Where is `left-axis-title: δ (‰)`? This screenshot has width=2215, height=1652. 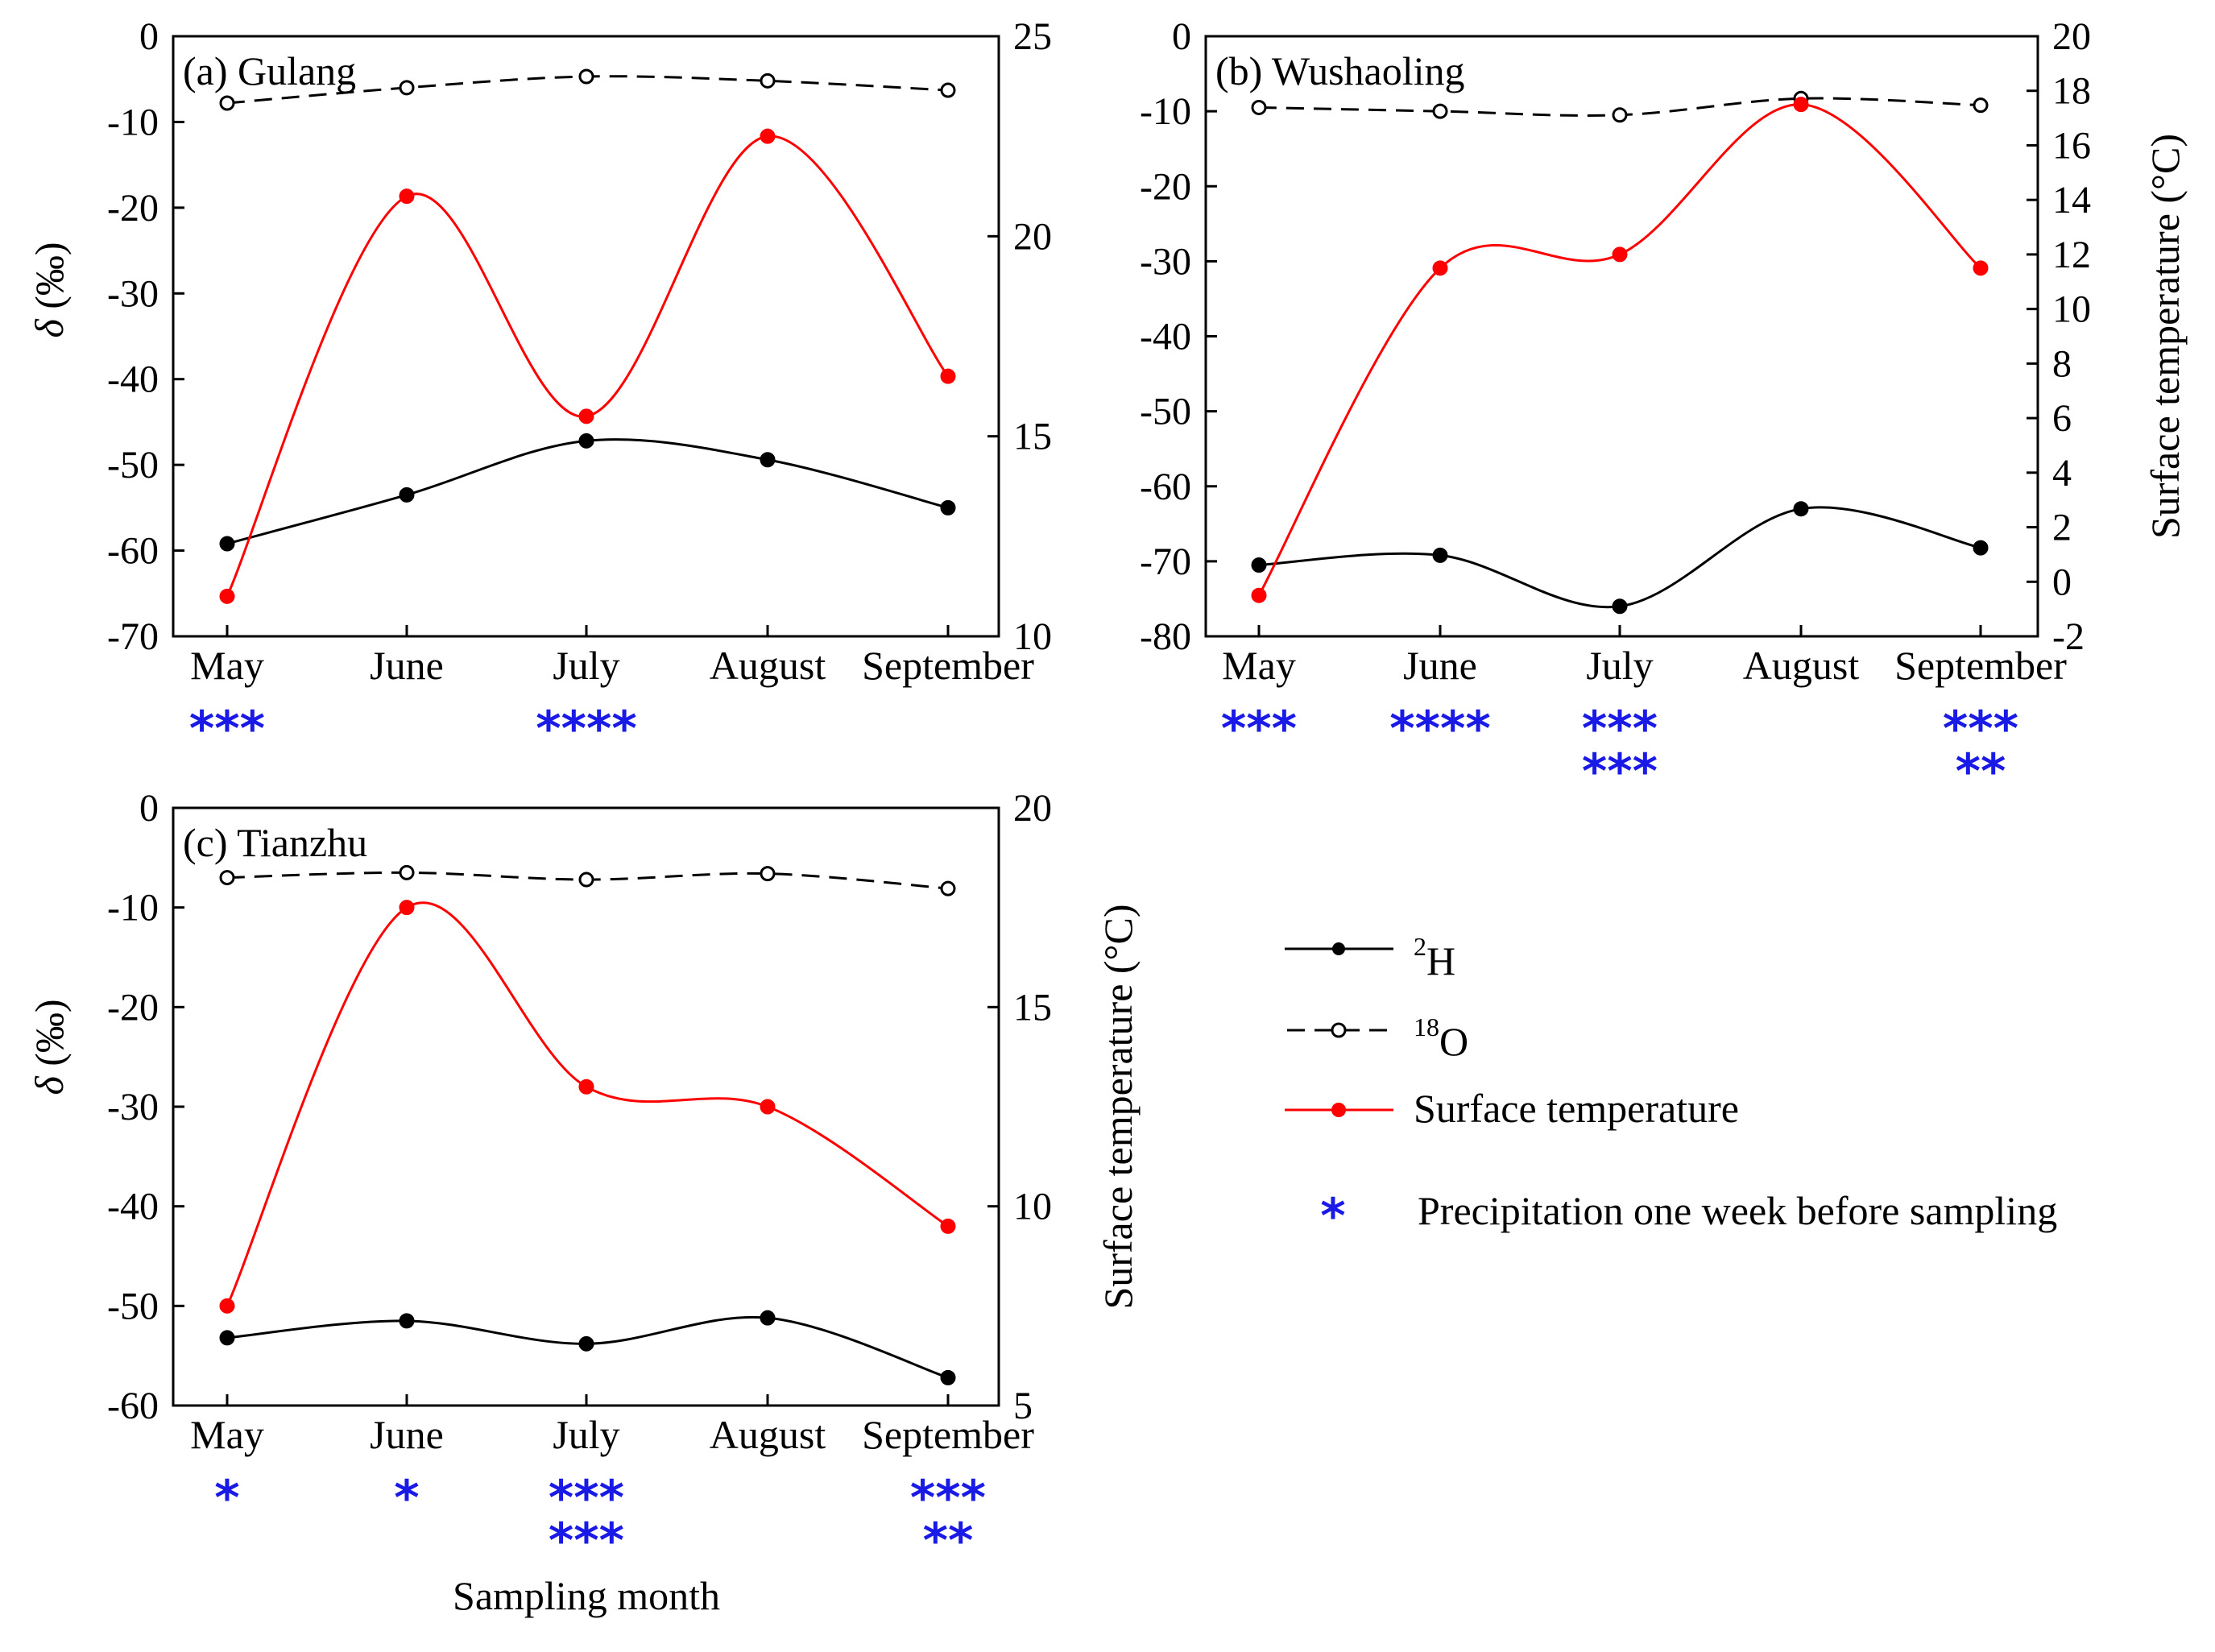
left-axis-title: δ (‰) is located at coordinates (49, 1047).